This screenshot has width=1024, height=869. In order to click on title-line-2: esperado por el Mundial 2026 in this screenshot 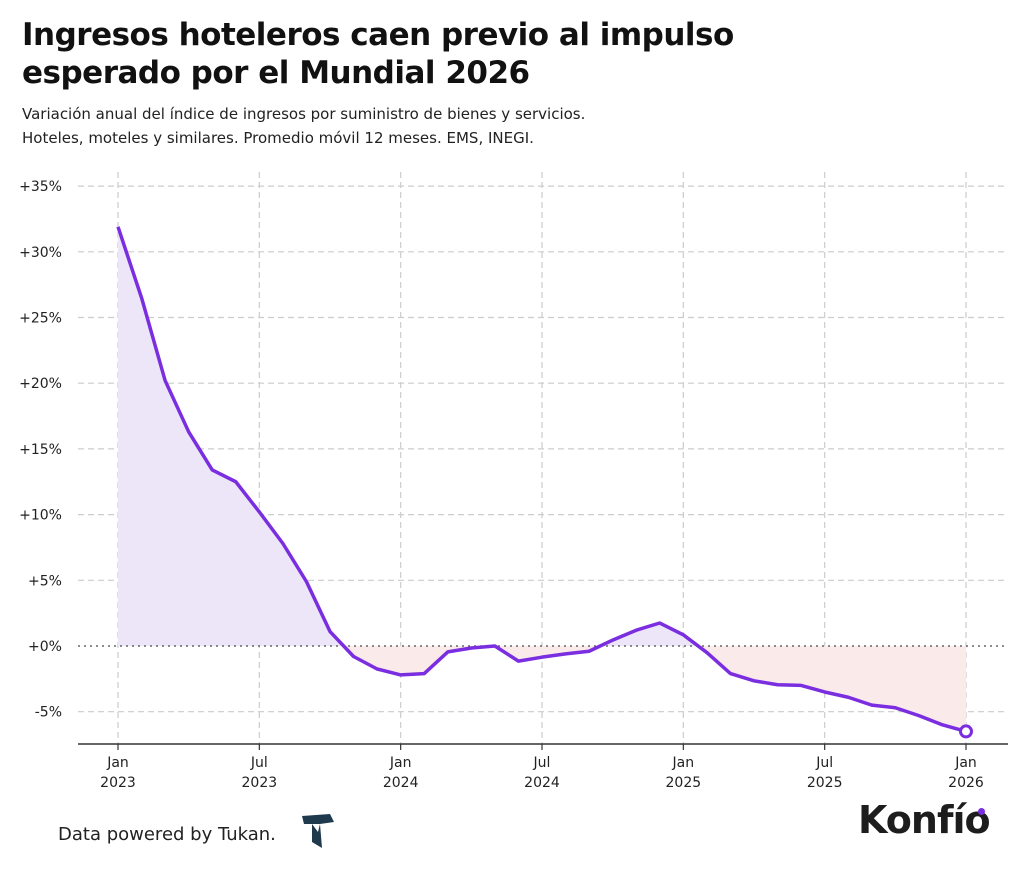, I will do `click(276, 73)`.